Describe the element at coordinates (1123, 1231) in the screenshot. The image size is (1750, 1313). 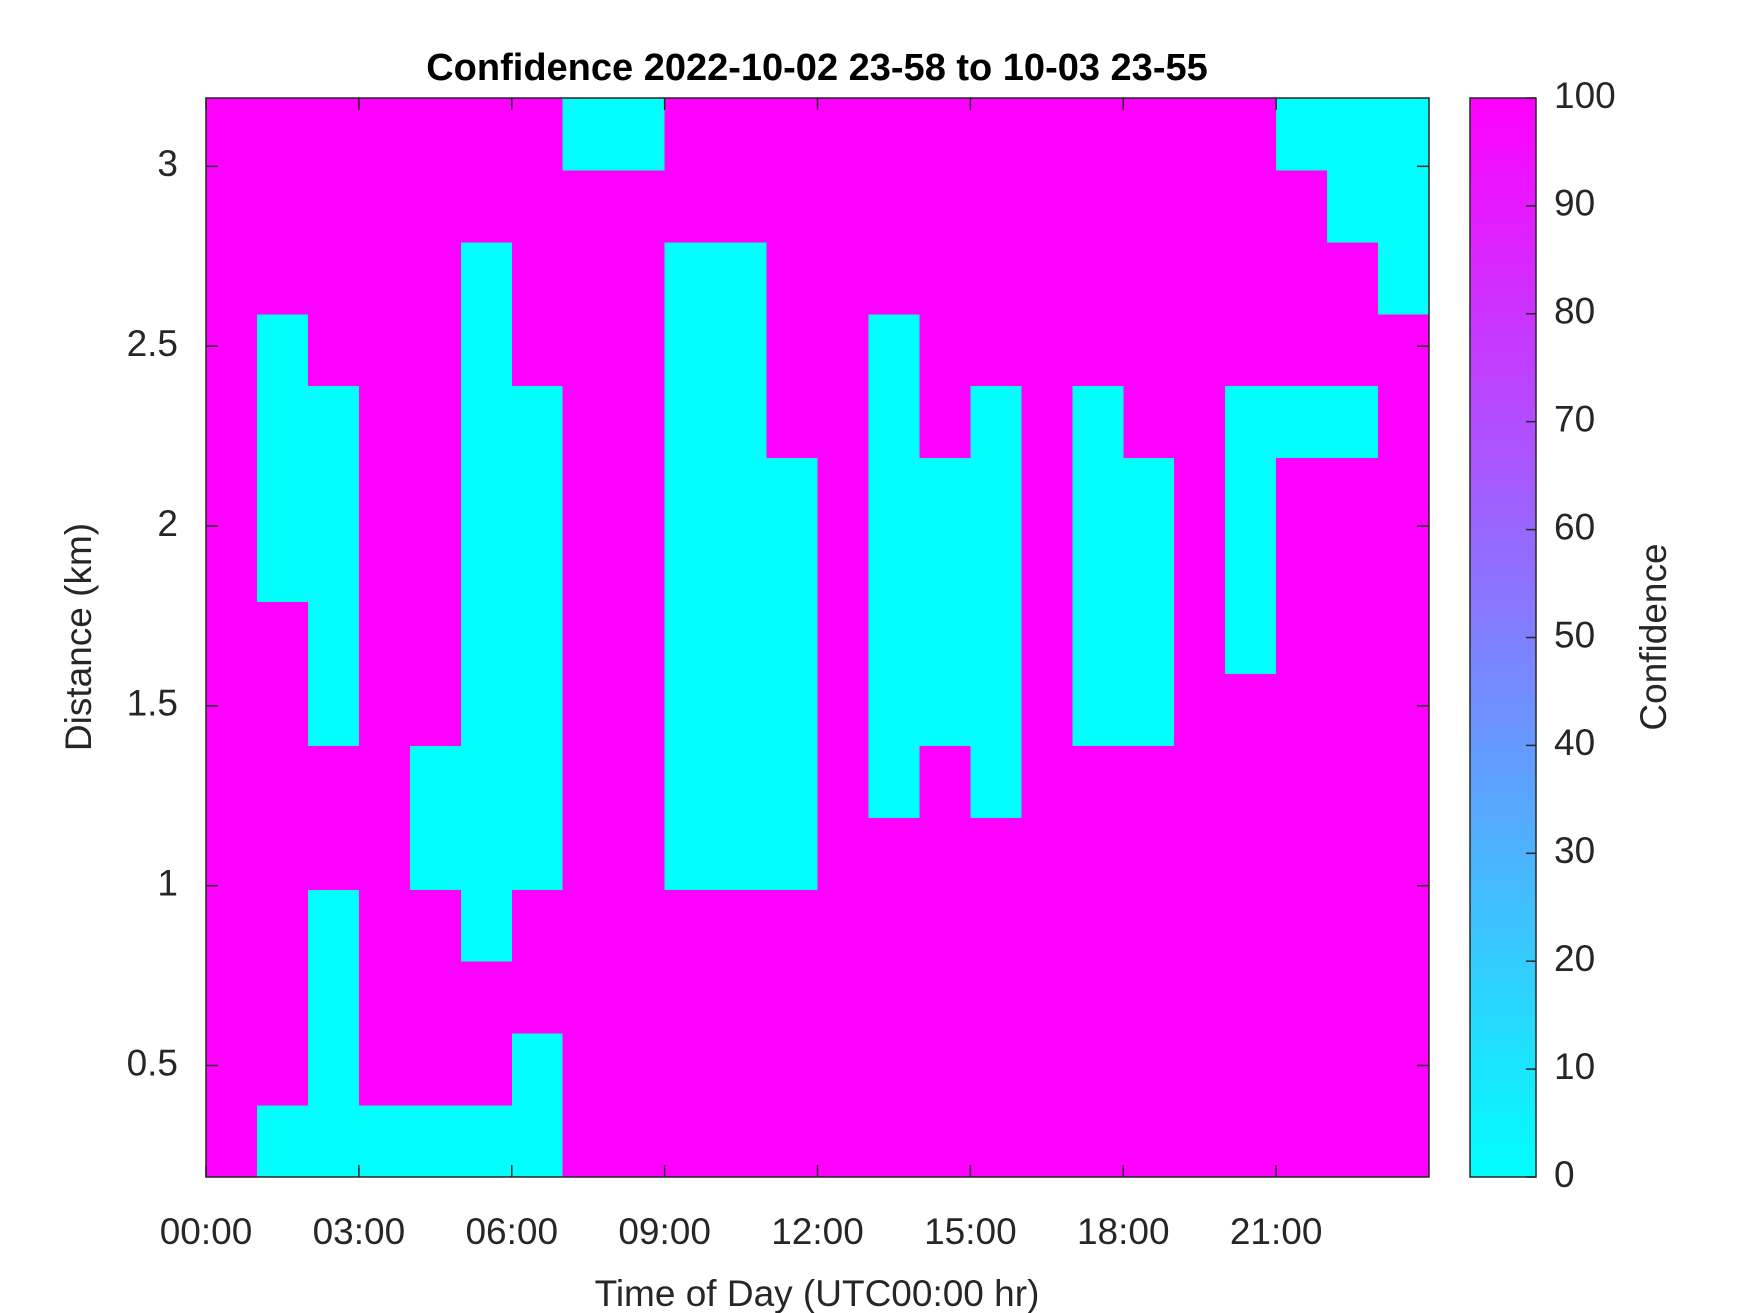
I see `x-tick-label: 18:00` at that location.